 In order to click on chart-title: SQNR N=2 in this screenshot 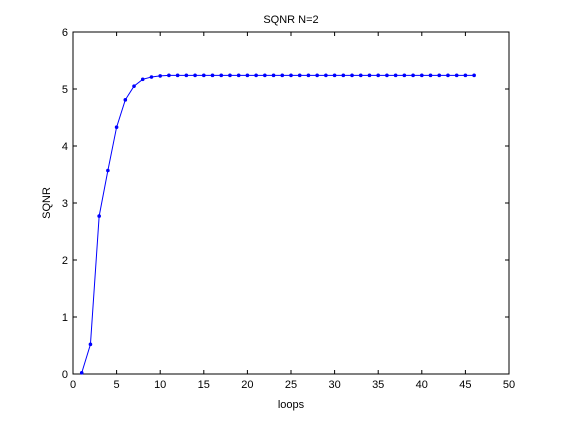, I will do `click(290, 20)`.